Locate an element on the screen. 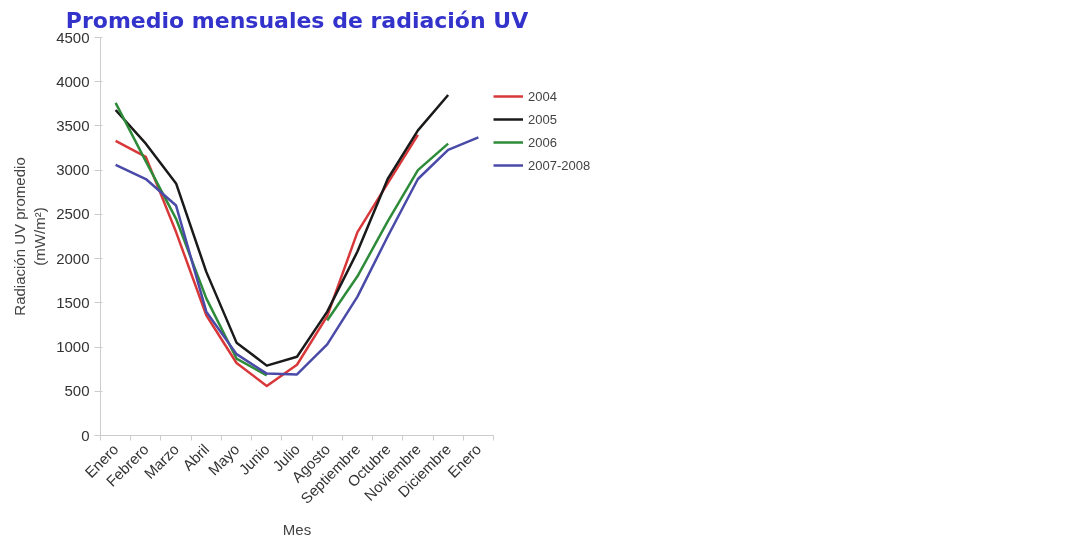 The height and width of the screenshot is (548, 1088). y-tick-label: 500 is located at coordinates (77, 391).